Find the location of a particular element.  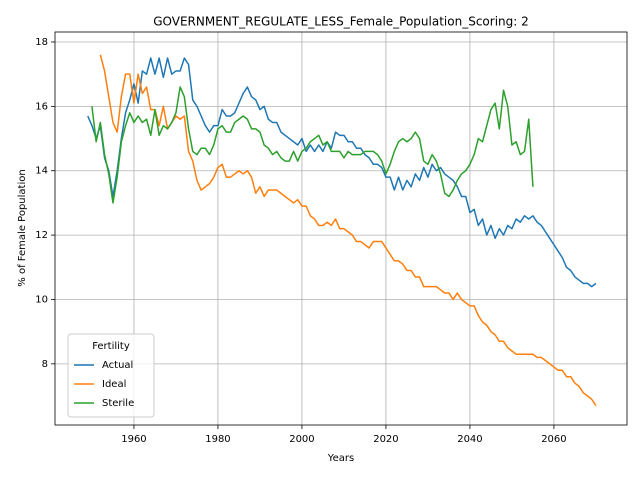

x-tick-label: 2000 is located at coordinates (301, 439).